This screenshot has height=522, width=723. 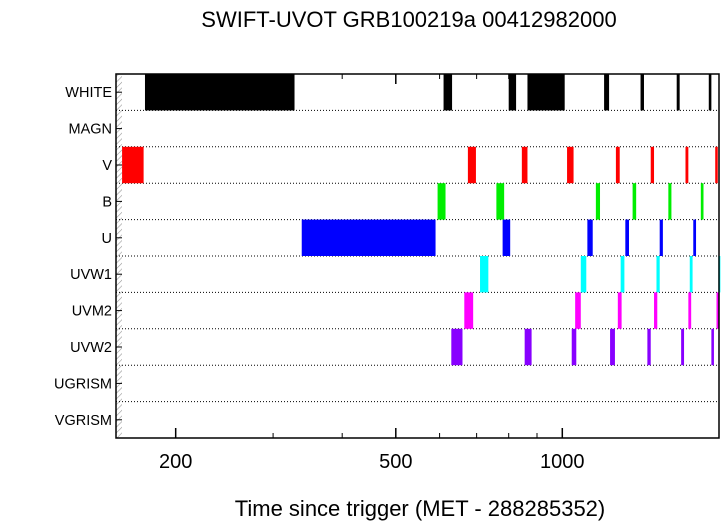 I want to click on row-label-v: V, so click(x=107, y=166).